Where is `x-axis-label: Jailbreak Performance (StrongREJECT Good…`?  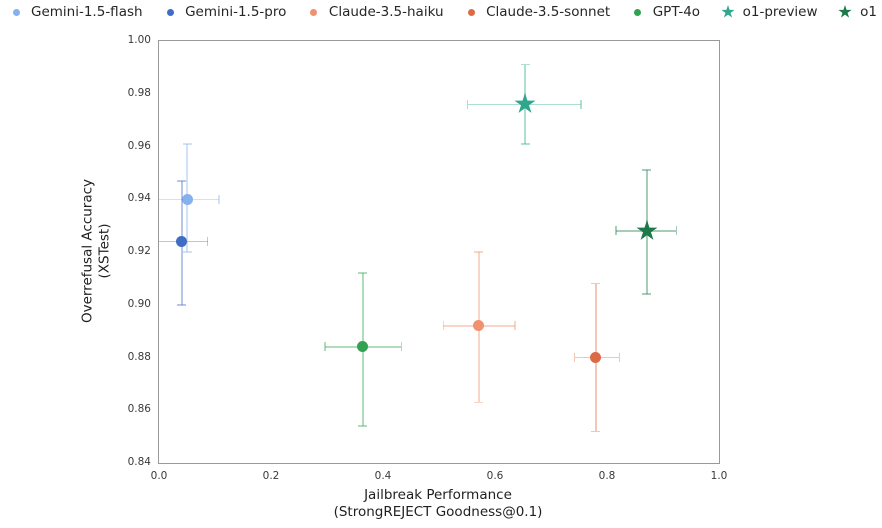 x-axis-label: Jailbreak Performance (StrongREJECT Good… is located at coordinates (438, 503).